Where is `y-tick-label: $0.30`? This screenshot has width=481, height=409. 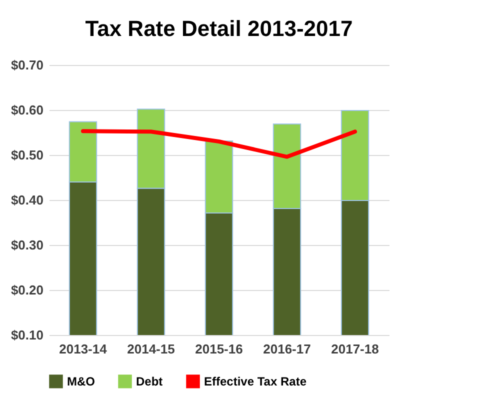 y-tick-label: $0.30 is located at coordinates (27, 245).